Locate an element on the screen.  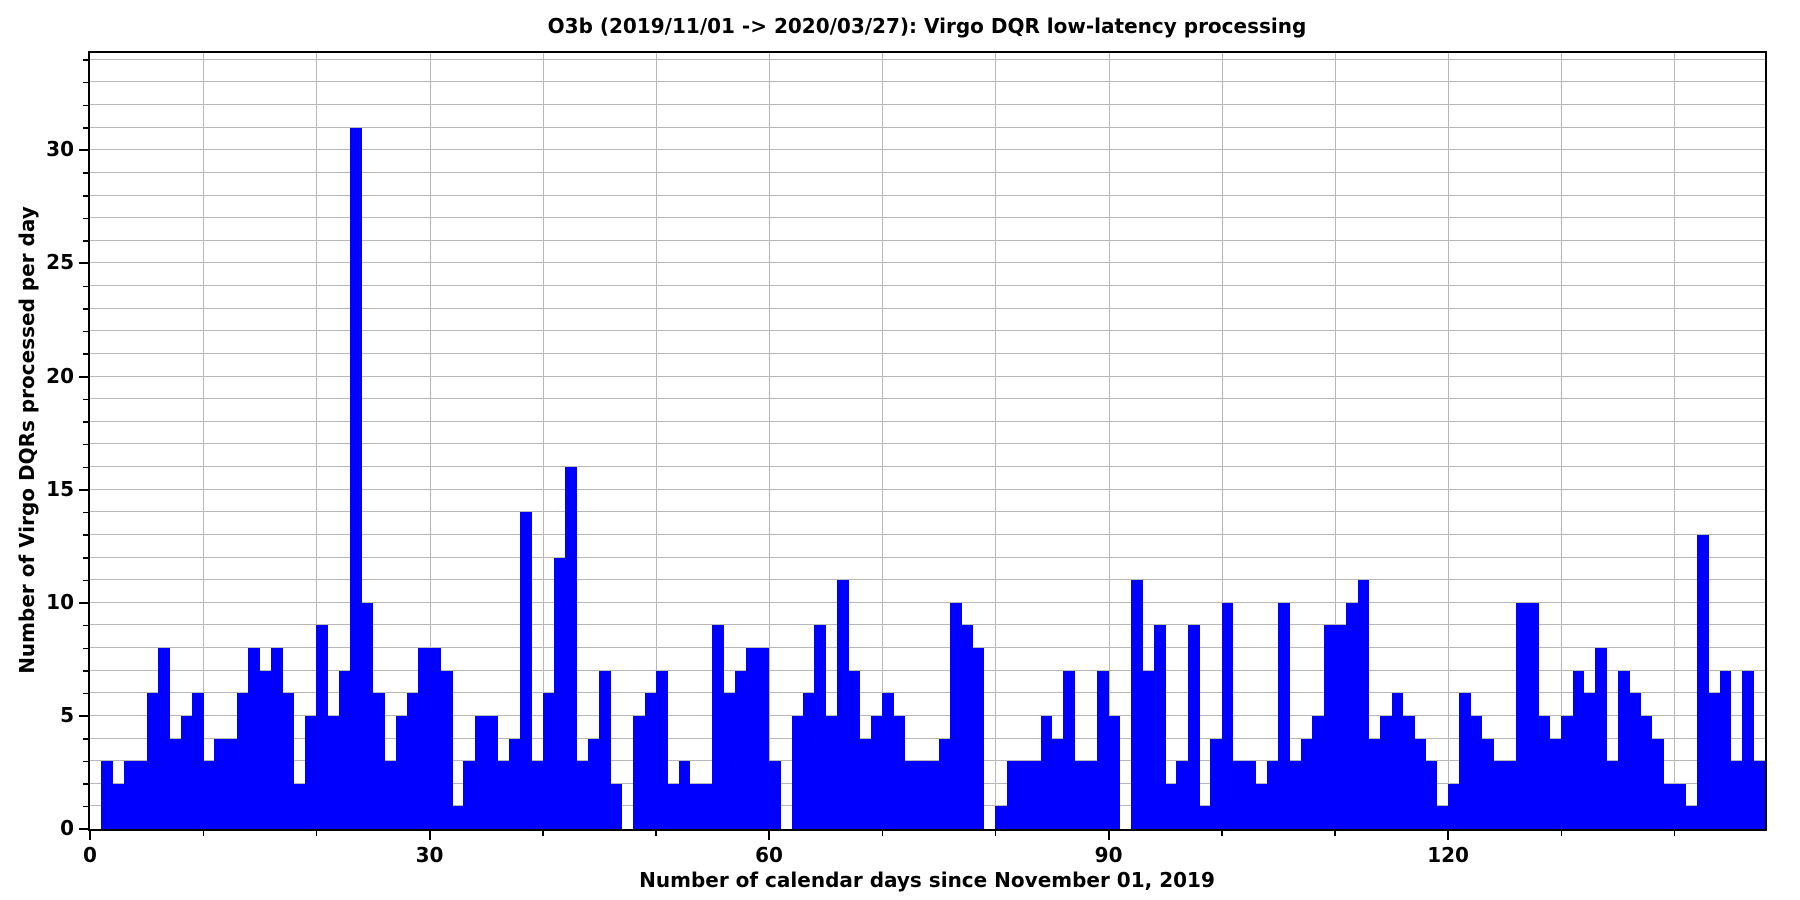
y-tick-label: 15 is located at coordinates (60, 488).